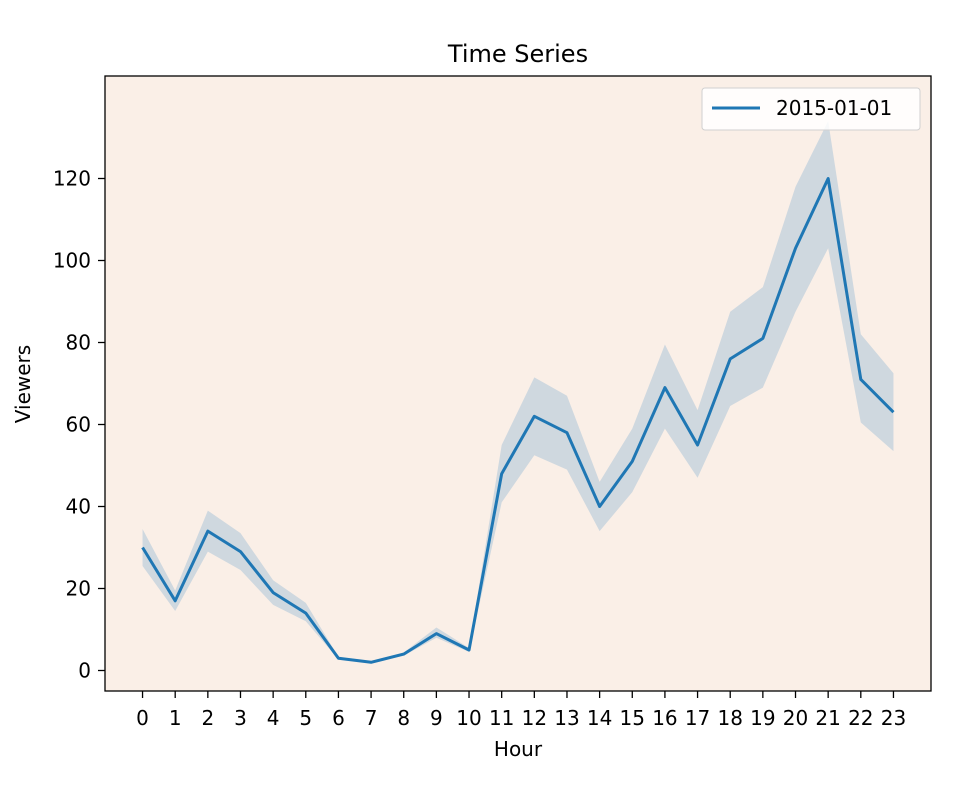  What do you see at coordinates (273, 718) in the screenshot?
I see `x-tick-label: 4` at bounding box center [273, 718].